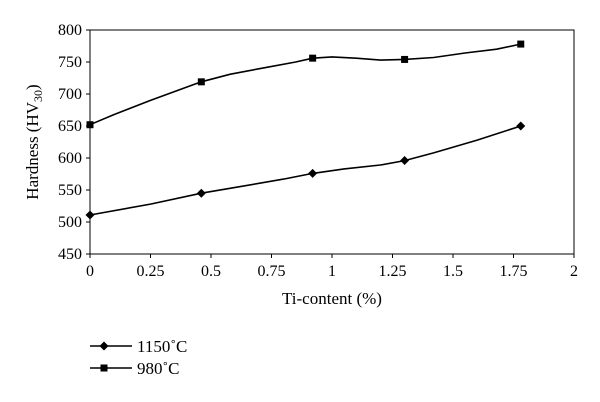 The width and height of the screenshot is (600, 402). What do you see at coordinates (104, 368) in the screenshot?
I see `legend-square-marker` at bounding box center [104, 368].